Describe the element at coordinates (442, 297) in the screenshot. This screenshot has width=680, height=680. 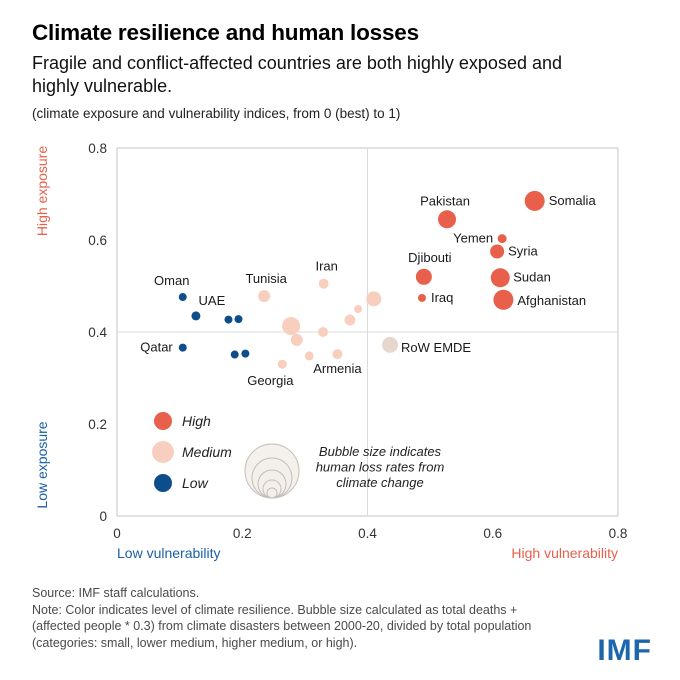
I see `label-iraq: Iraq` at that location.